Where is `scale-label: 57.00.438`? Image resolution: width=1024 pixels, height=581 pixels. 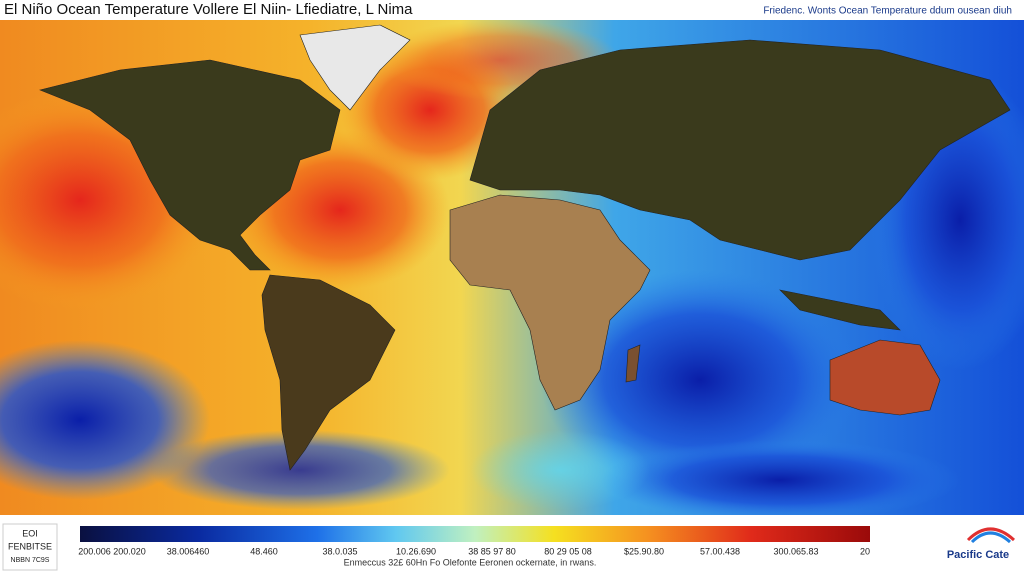 scale-label: 57.00.438 is located at coordinates (720, 551).